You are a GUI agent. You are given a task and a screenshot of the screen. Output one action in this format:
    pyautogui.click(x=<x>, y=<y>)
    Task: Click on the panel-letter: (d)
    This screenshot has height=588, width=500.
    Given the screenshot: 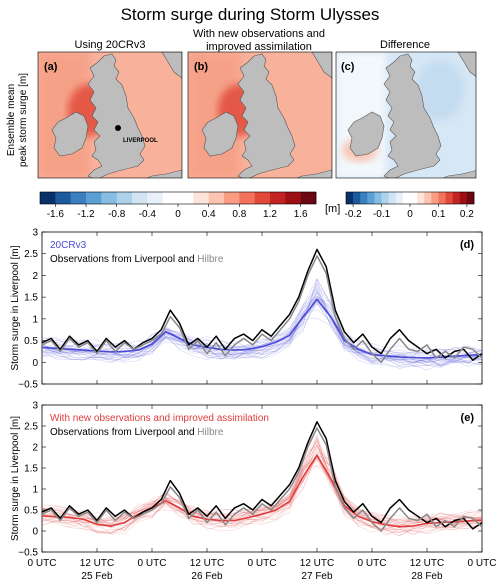 What is the action you would take?
    pyautogui.click(x=467, y=245)
    